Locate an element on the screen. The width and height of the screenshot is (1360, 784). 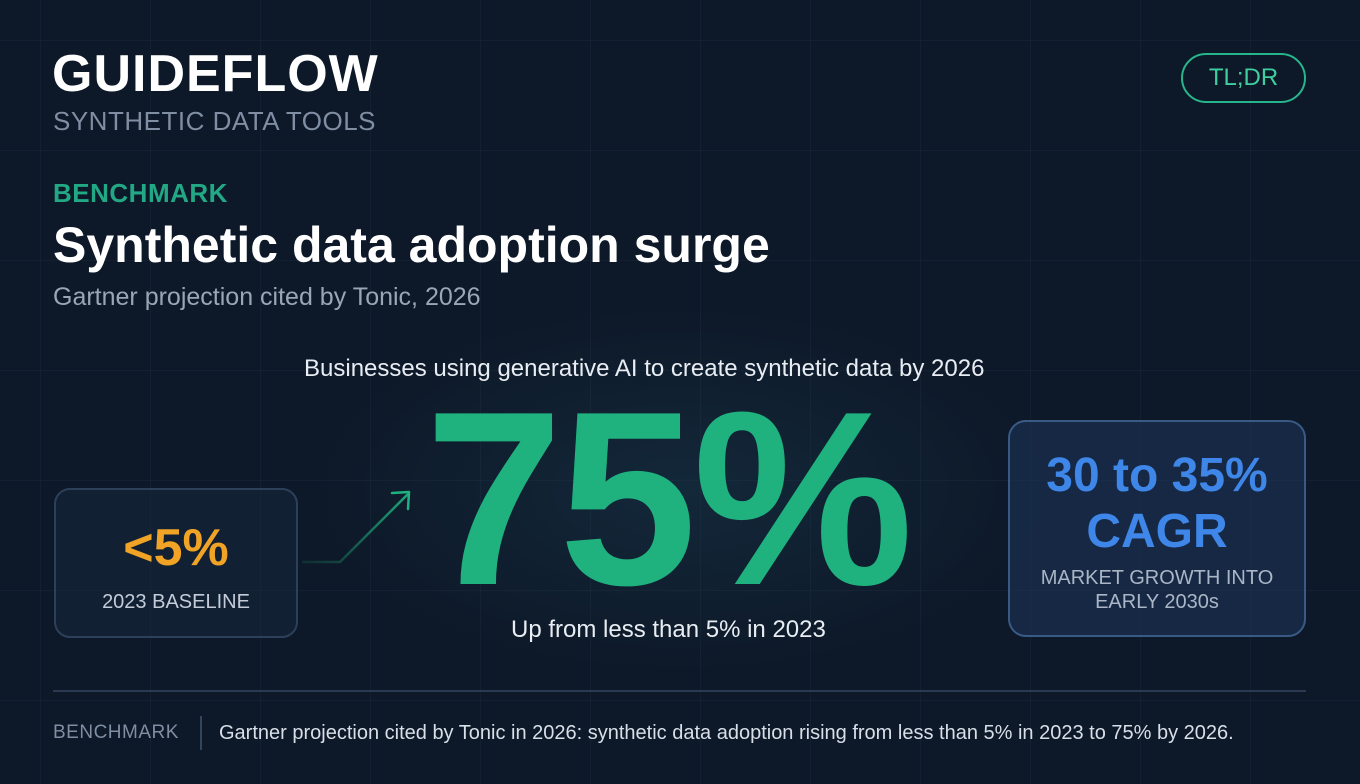
arrow-up-right-icon is located at coordinates (356, 527).